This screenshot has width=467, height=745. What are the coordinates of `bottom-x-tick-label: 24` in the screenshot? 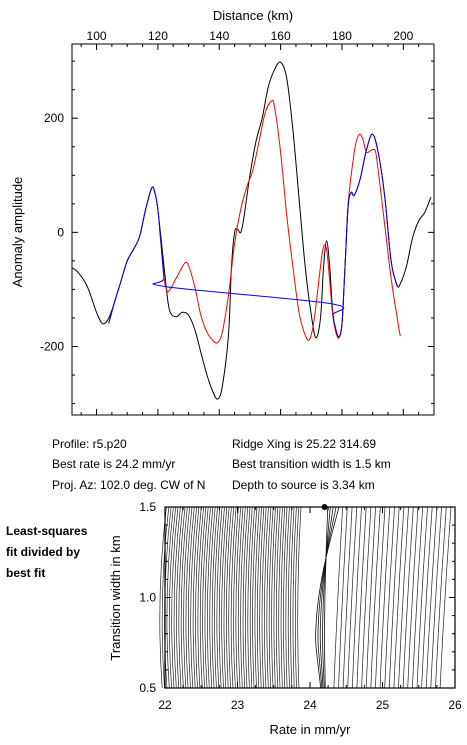 It's located at (310, 705).